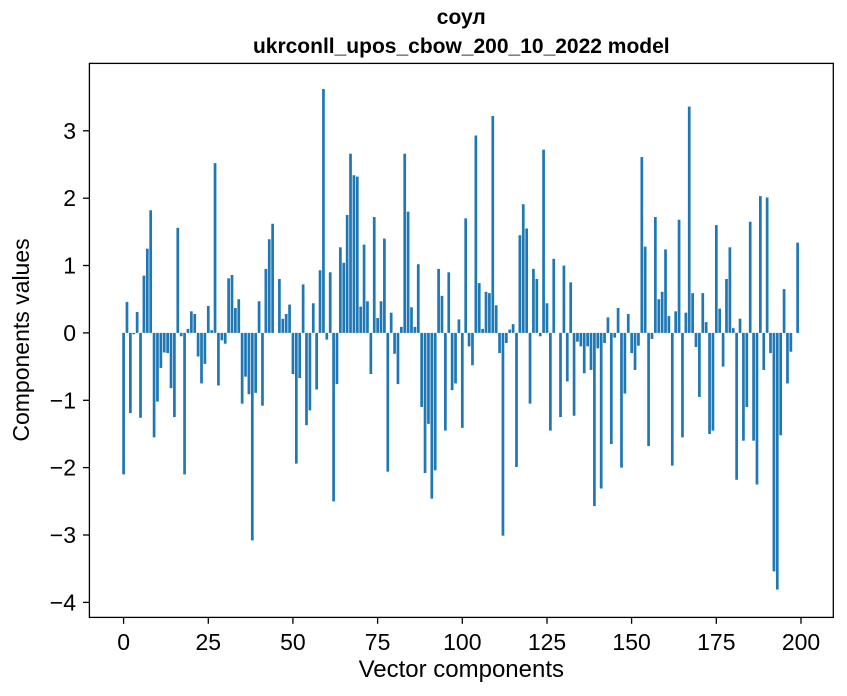 This screenshot has height=696, width=847. What do you see at coordinates (63, 602) in the screenshot?
I see `svg-text: −4` at bounding box center [63, 602].